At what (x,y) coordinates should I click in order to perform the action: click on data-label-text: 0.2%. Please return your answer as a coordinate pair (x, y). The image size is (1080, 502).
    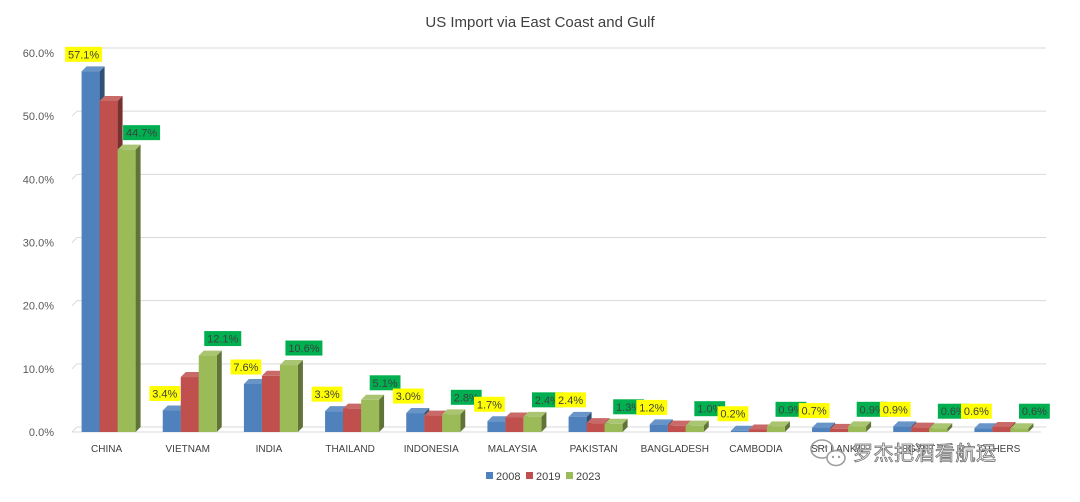
    Looking at the image, I should click on (732, 415).